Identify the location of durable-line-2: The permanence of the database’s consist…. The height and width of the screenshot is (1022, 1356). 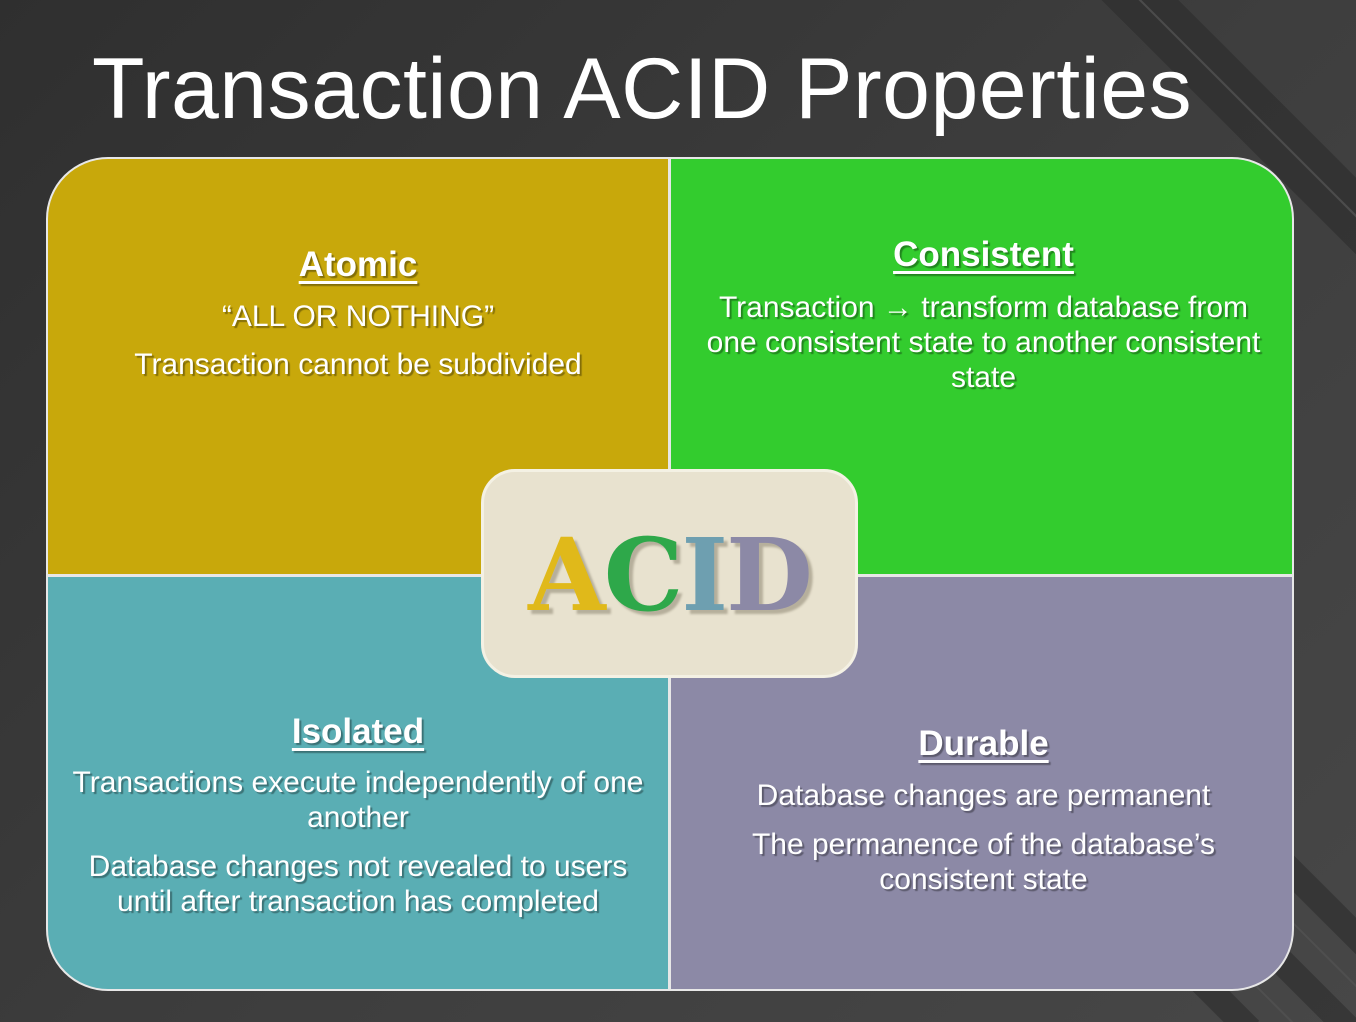
(983, 862).